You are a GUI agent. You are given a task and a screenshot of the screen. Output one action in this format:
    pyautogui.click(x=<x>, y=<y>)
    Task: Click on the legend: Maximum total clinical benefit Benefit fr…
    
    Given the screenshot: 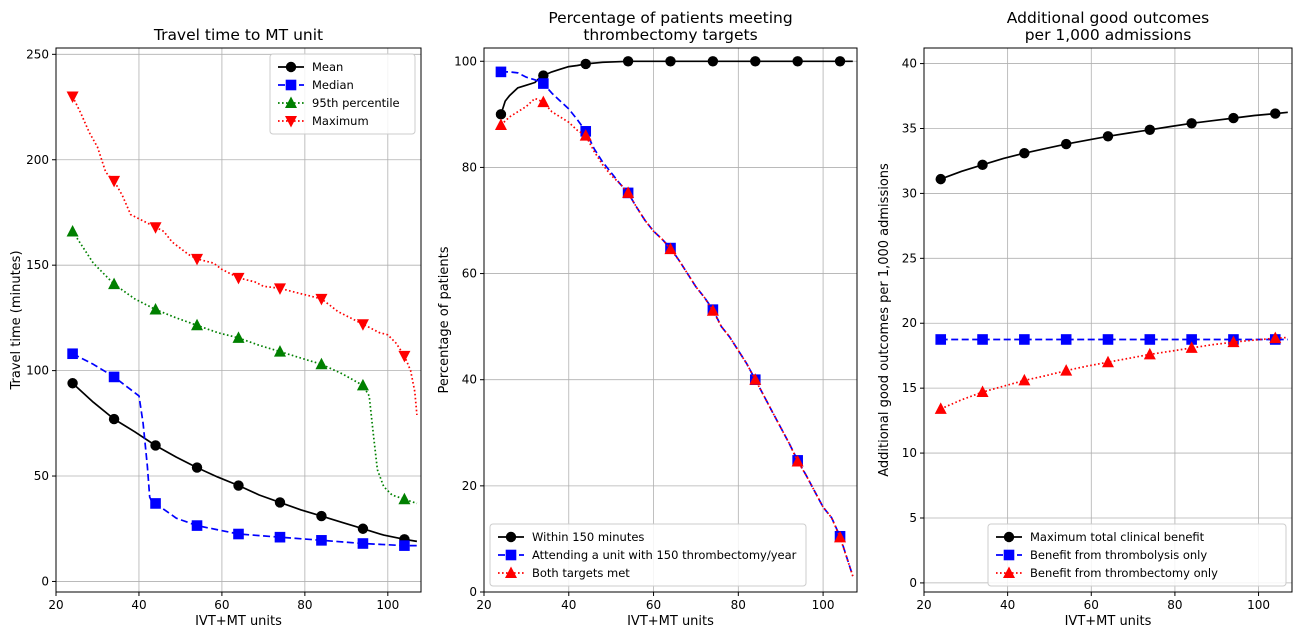 What is the action you would take?
    pyautogui.click(x=1137, y=555)
    